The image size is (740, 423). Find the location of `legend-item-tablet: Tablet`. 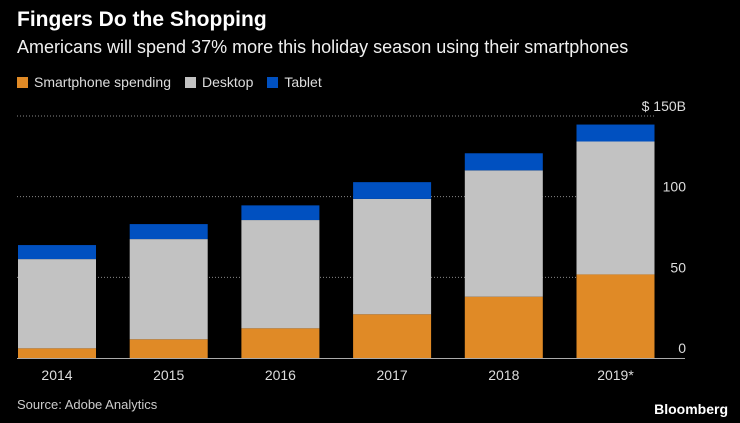

legend-item-tablet: Tablet is located at coordinates (294, 82).